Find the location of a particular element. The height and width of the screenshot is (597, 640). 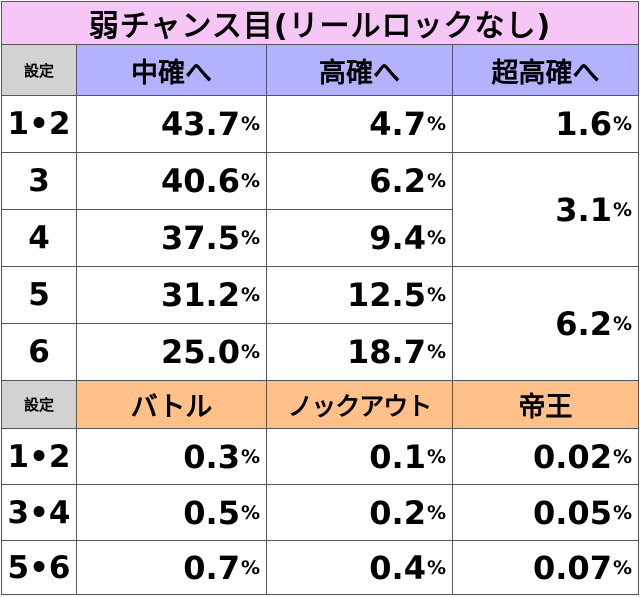

value-cell-merged: 3.1% is located at coordinates (545, 209).